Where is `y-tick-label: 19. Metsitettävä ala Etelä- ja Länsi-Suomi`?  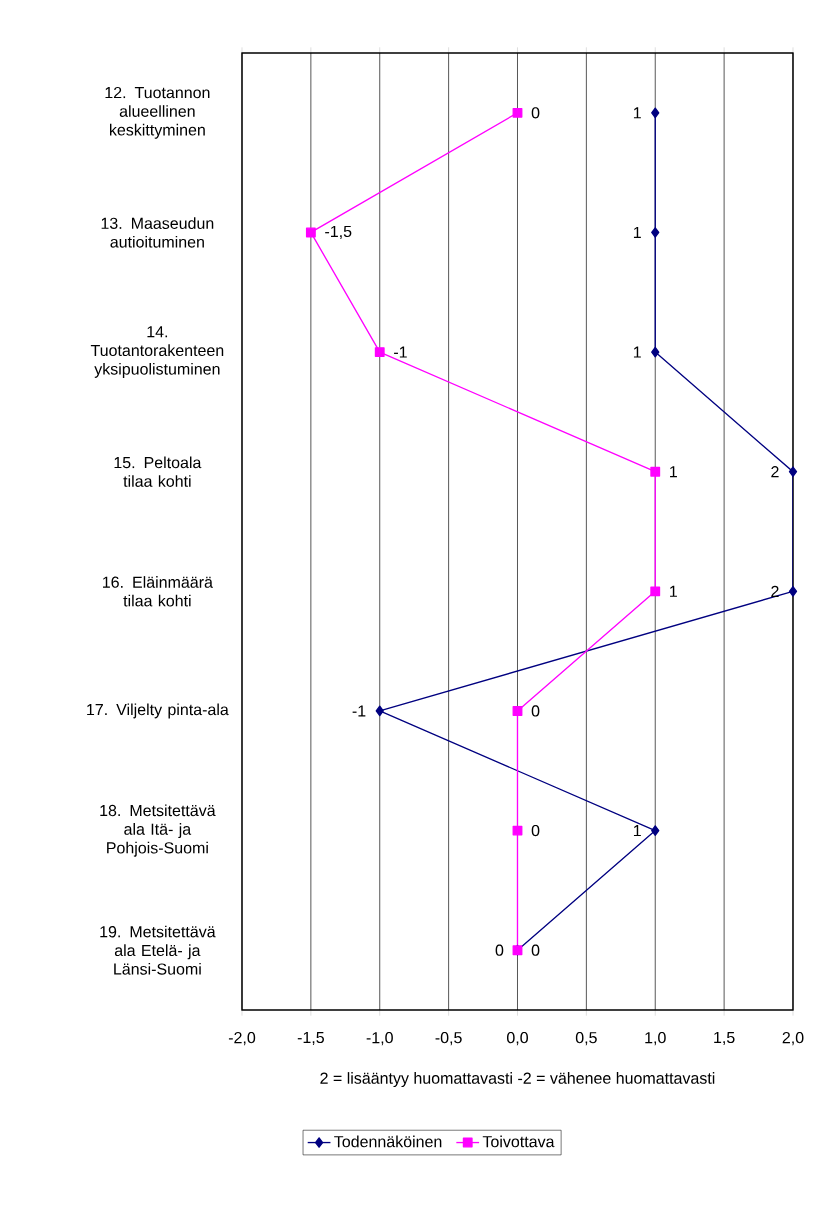
y-tick-label: 19. Metsitettävä ala Etelä- ja Länsi-Suomi is located at coordinates (158, 950).